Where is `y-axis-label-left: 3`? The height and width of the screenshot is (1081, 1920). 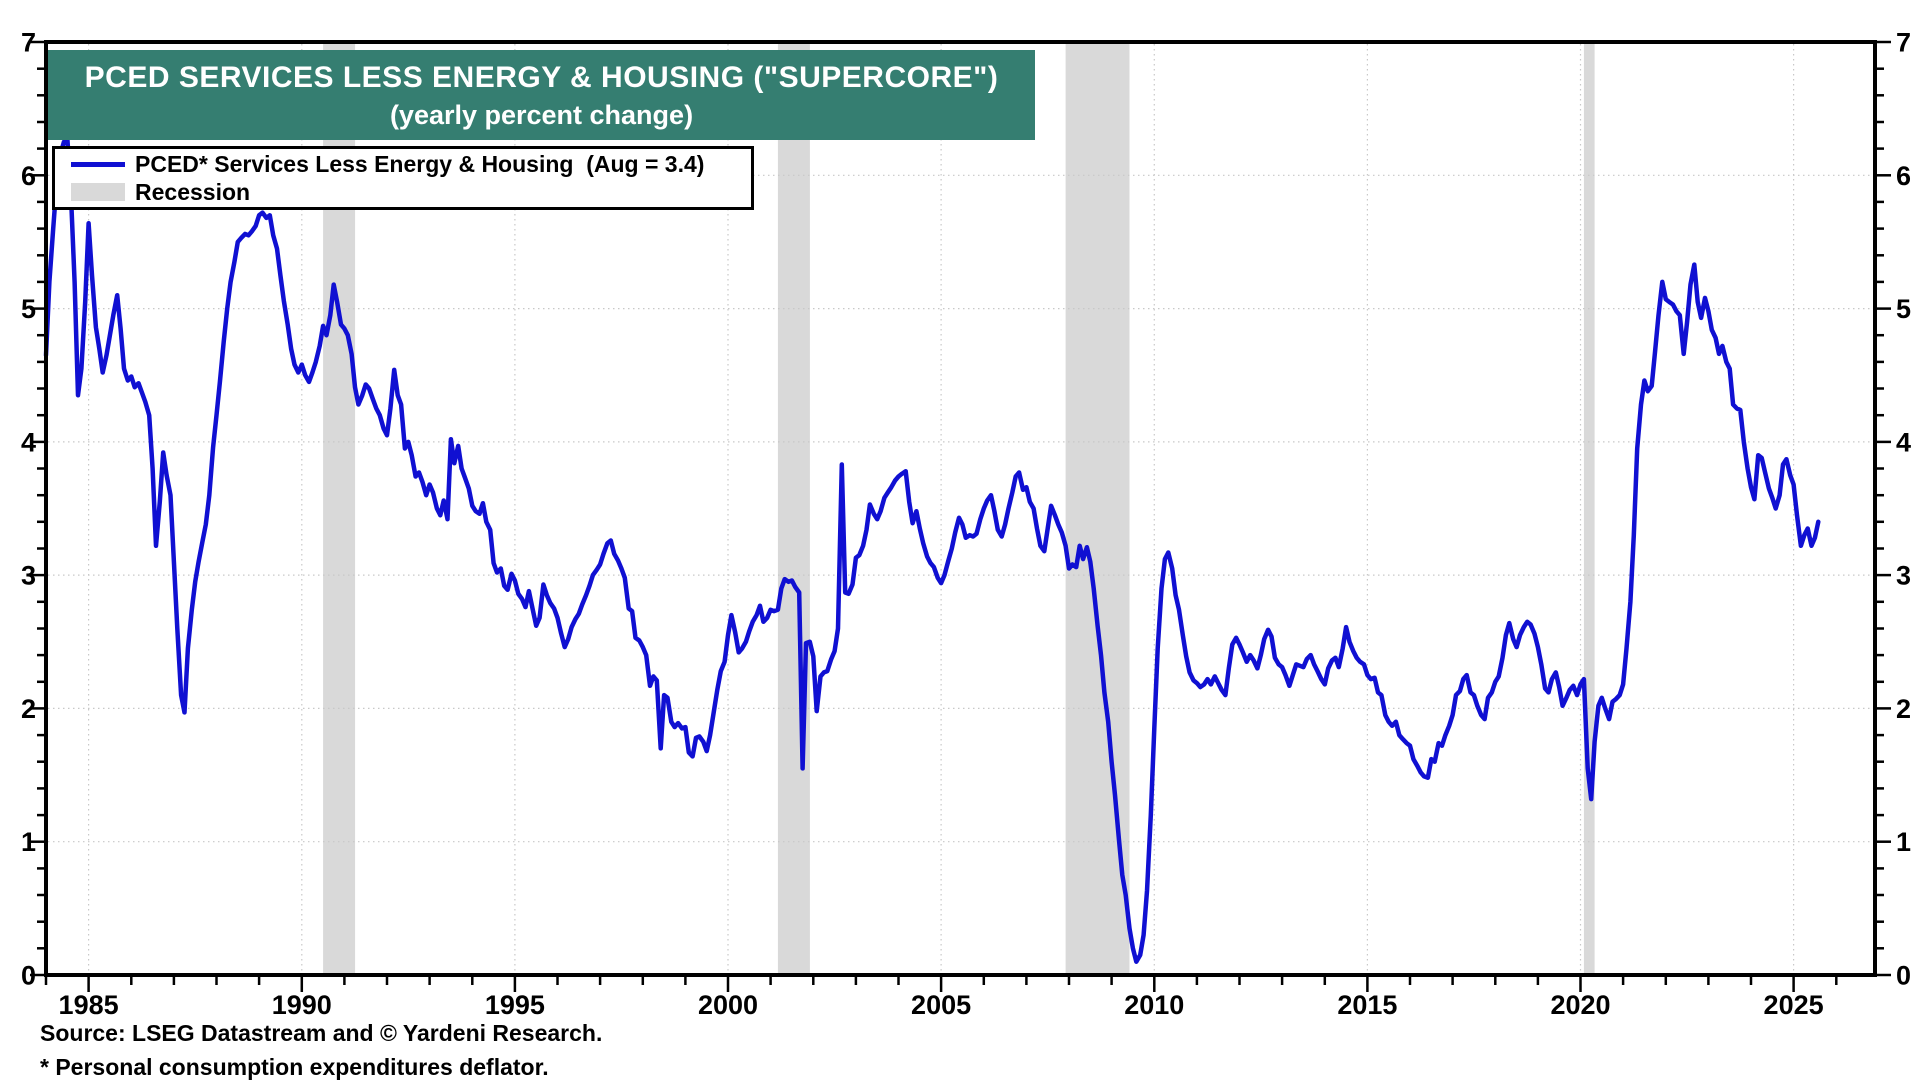
y-axis-label-left: 3 is located at coordinates (28, 576).